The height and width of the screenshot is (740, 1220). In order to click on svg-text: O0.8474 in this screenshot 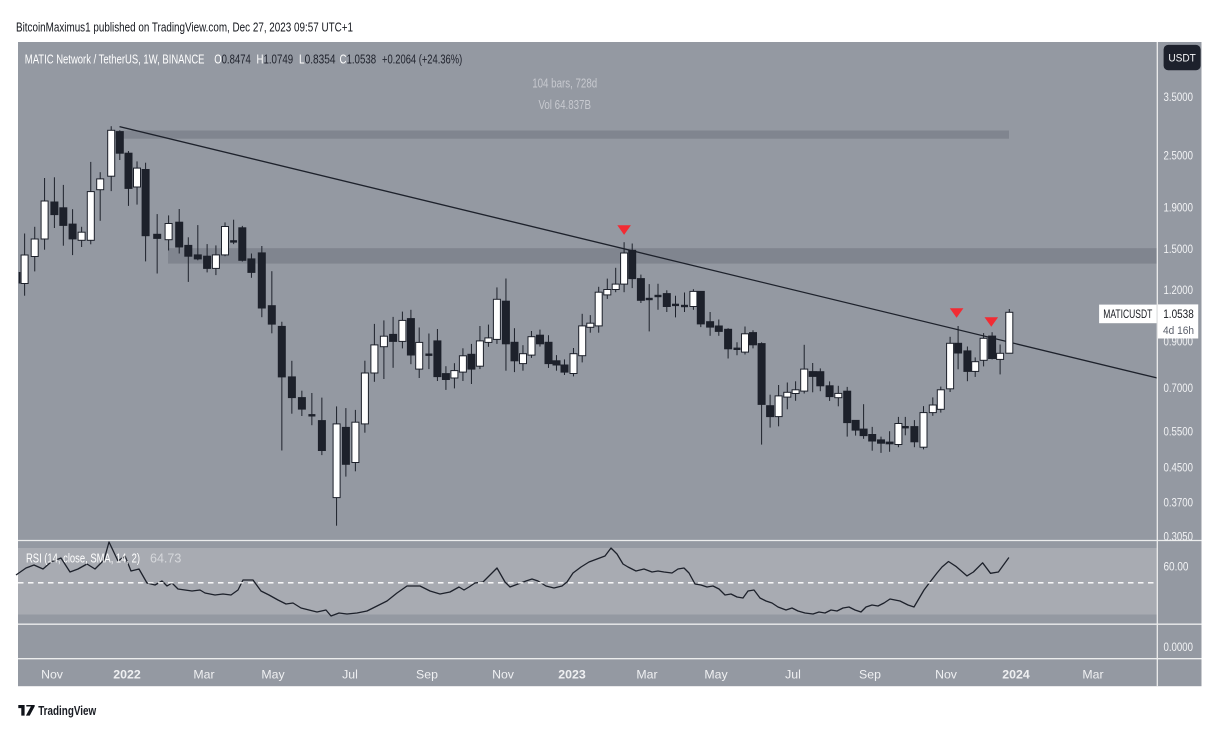, I will do `click(232, 60)`.